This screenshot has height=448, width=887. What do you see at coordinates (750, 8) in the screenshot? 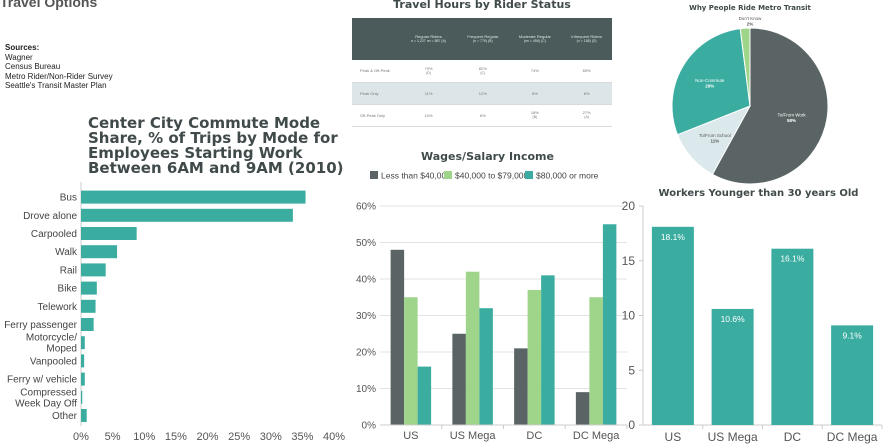
I see `why-ride-title: Why People Ride Metro Transit` at bounding box center [750, 8].